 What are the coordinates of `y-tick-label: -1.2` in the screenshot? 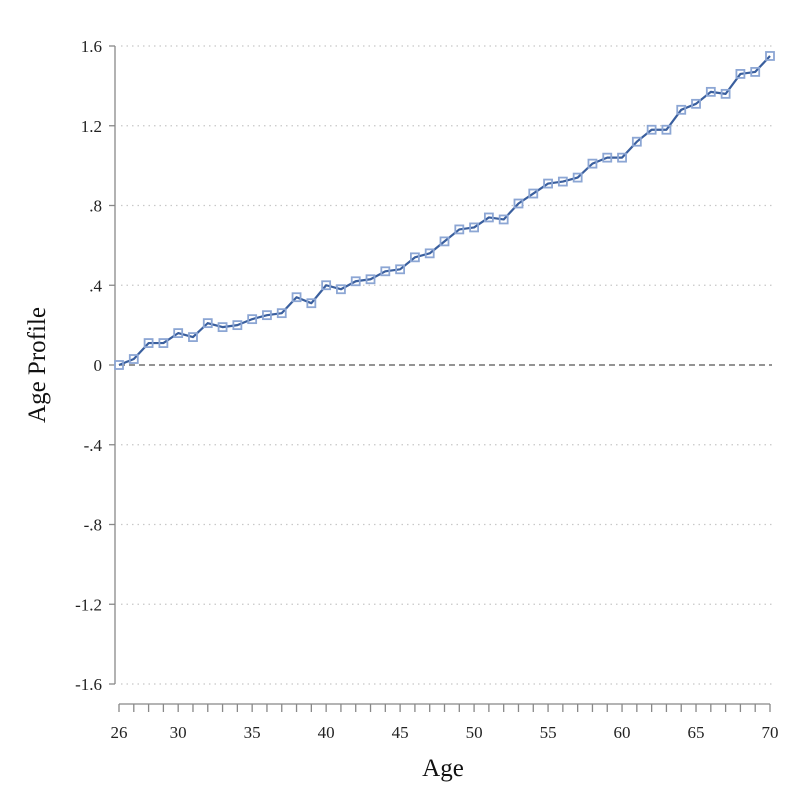 It's located at (88, 604).